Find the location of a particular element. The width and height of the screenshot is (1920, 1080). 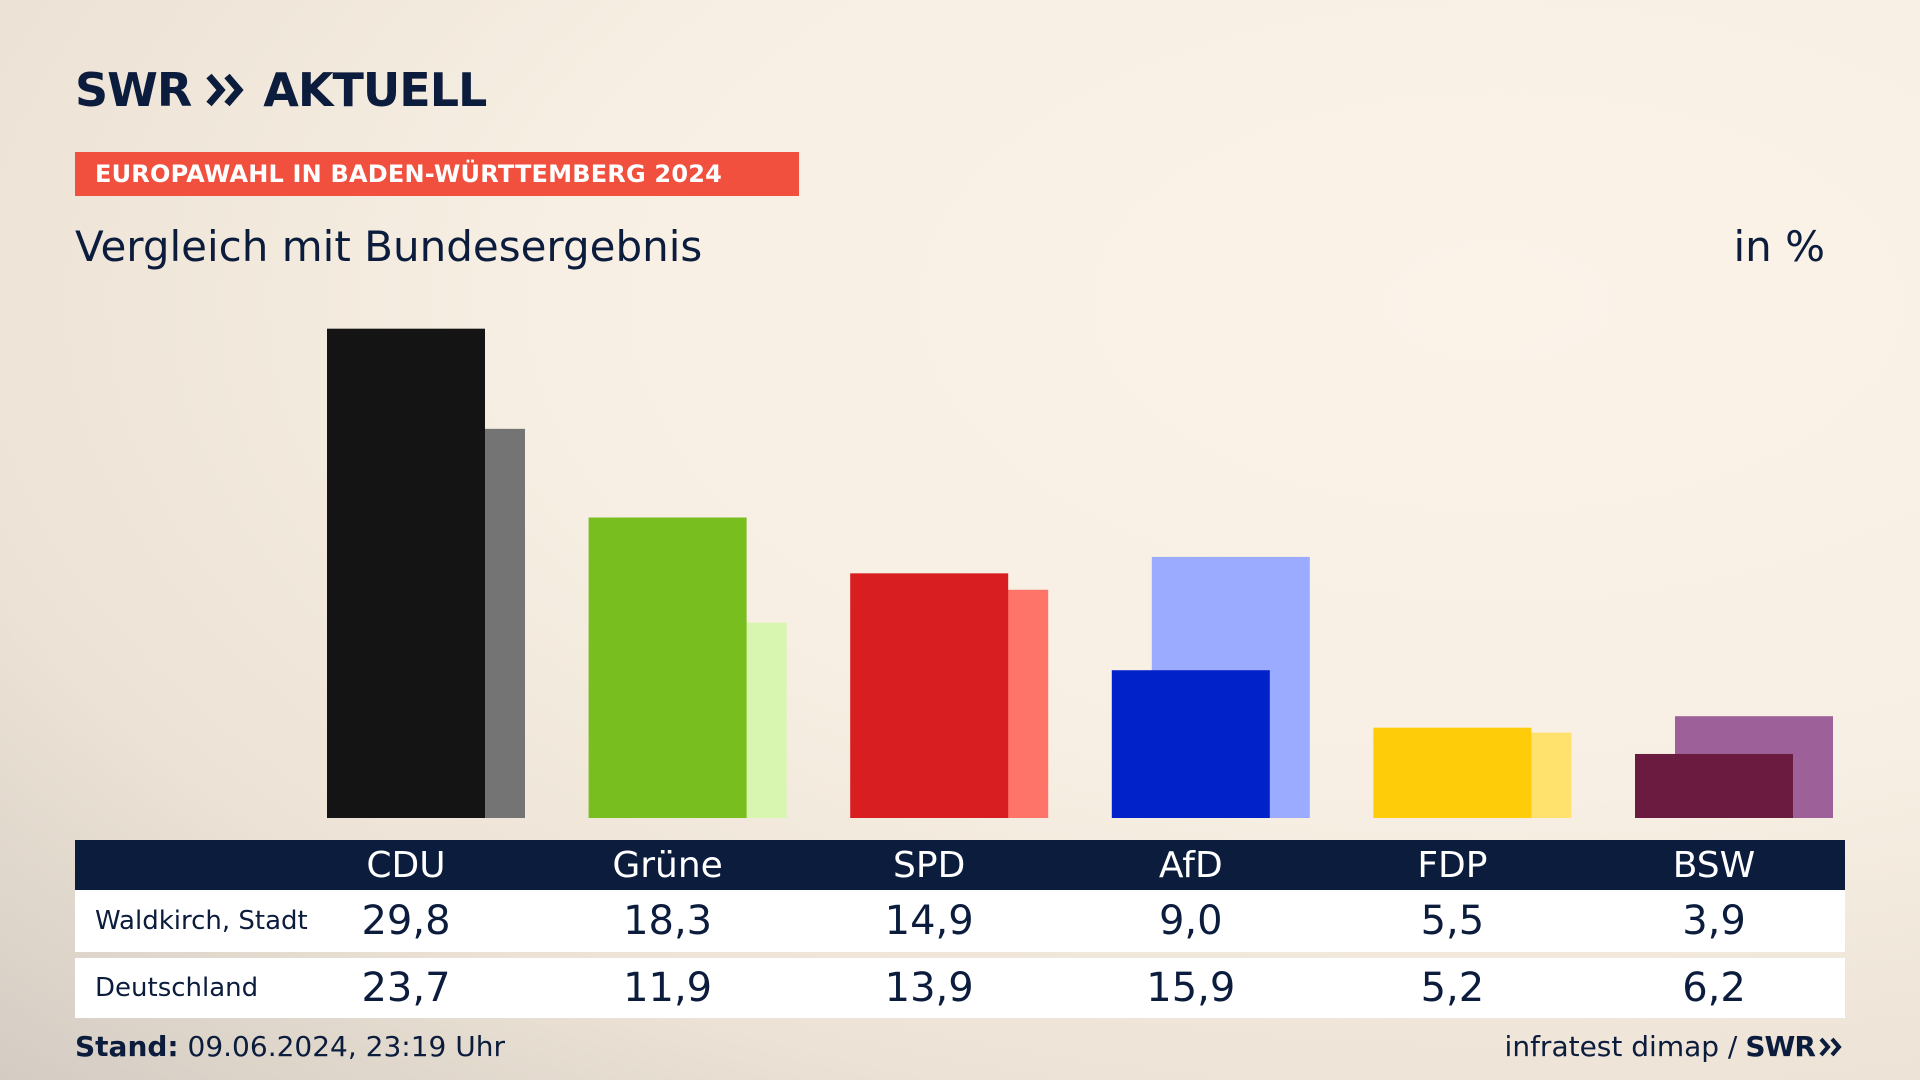

column-header: BSW is located at coordinates (1714, 865).